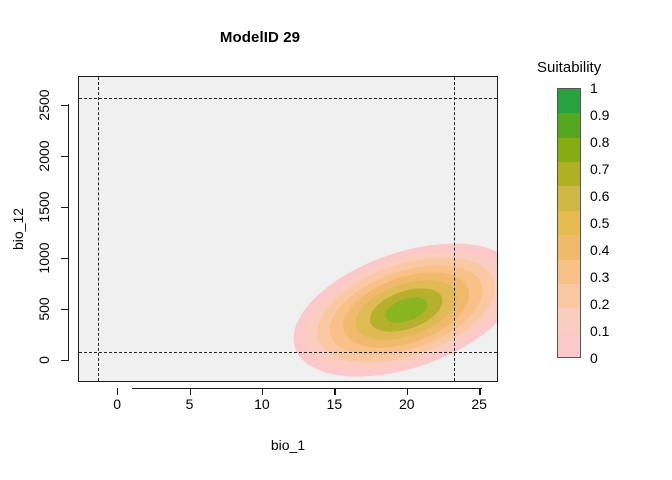 This screenshot has width=672, height=480. I want to click on legend-label-0.5: 0.5, so click(600, 223).